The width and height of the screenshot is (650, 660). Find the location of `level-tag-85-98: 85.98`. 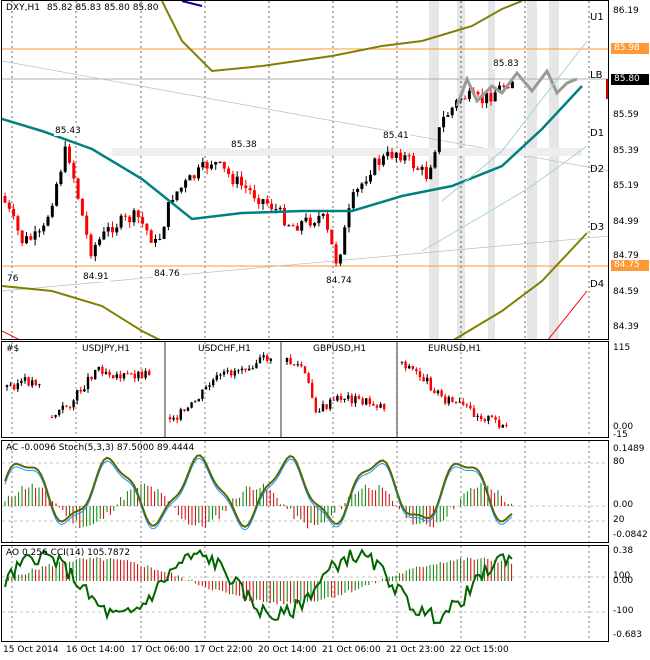

level-tag-85-98: 85.98 is located at coordinates (630, 48).